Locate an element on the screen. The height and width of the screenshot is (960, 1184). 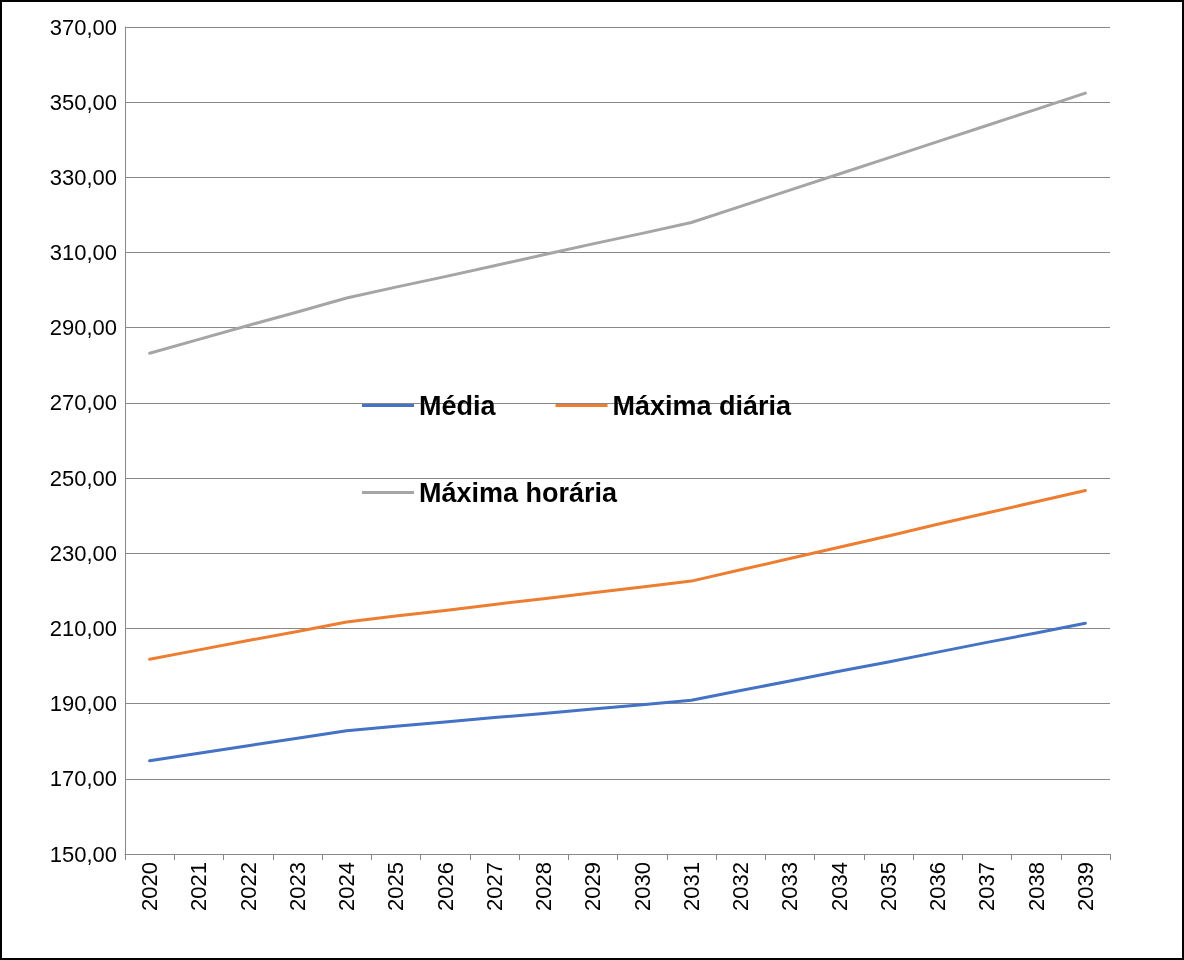
x-tick-label: 2032 is located at coordinates (741, 886).